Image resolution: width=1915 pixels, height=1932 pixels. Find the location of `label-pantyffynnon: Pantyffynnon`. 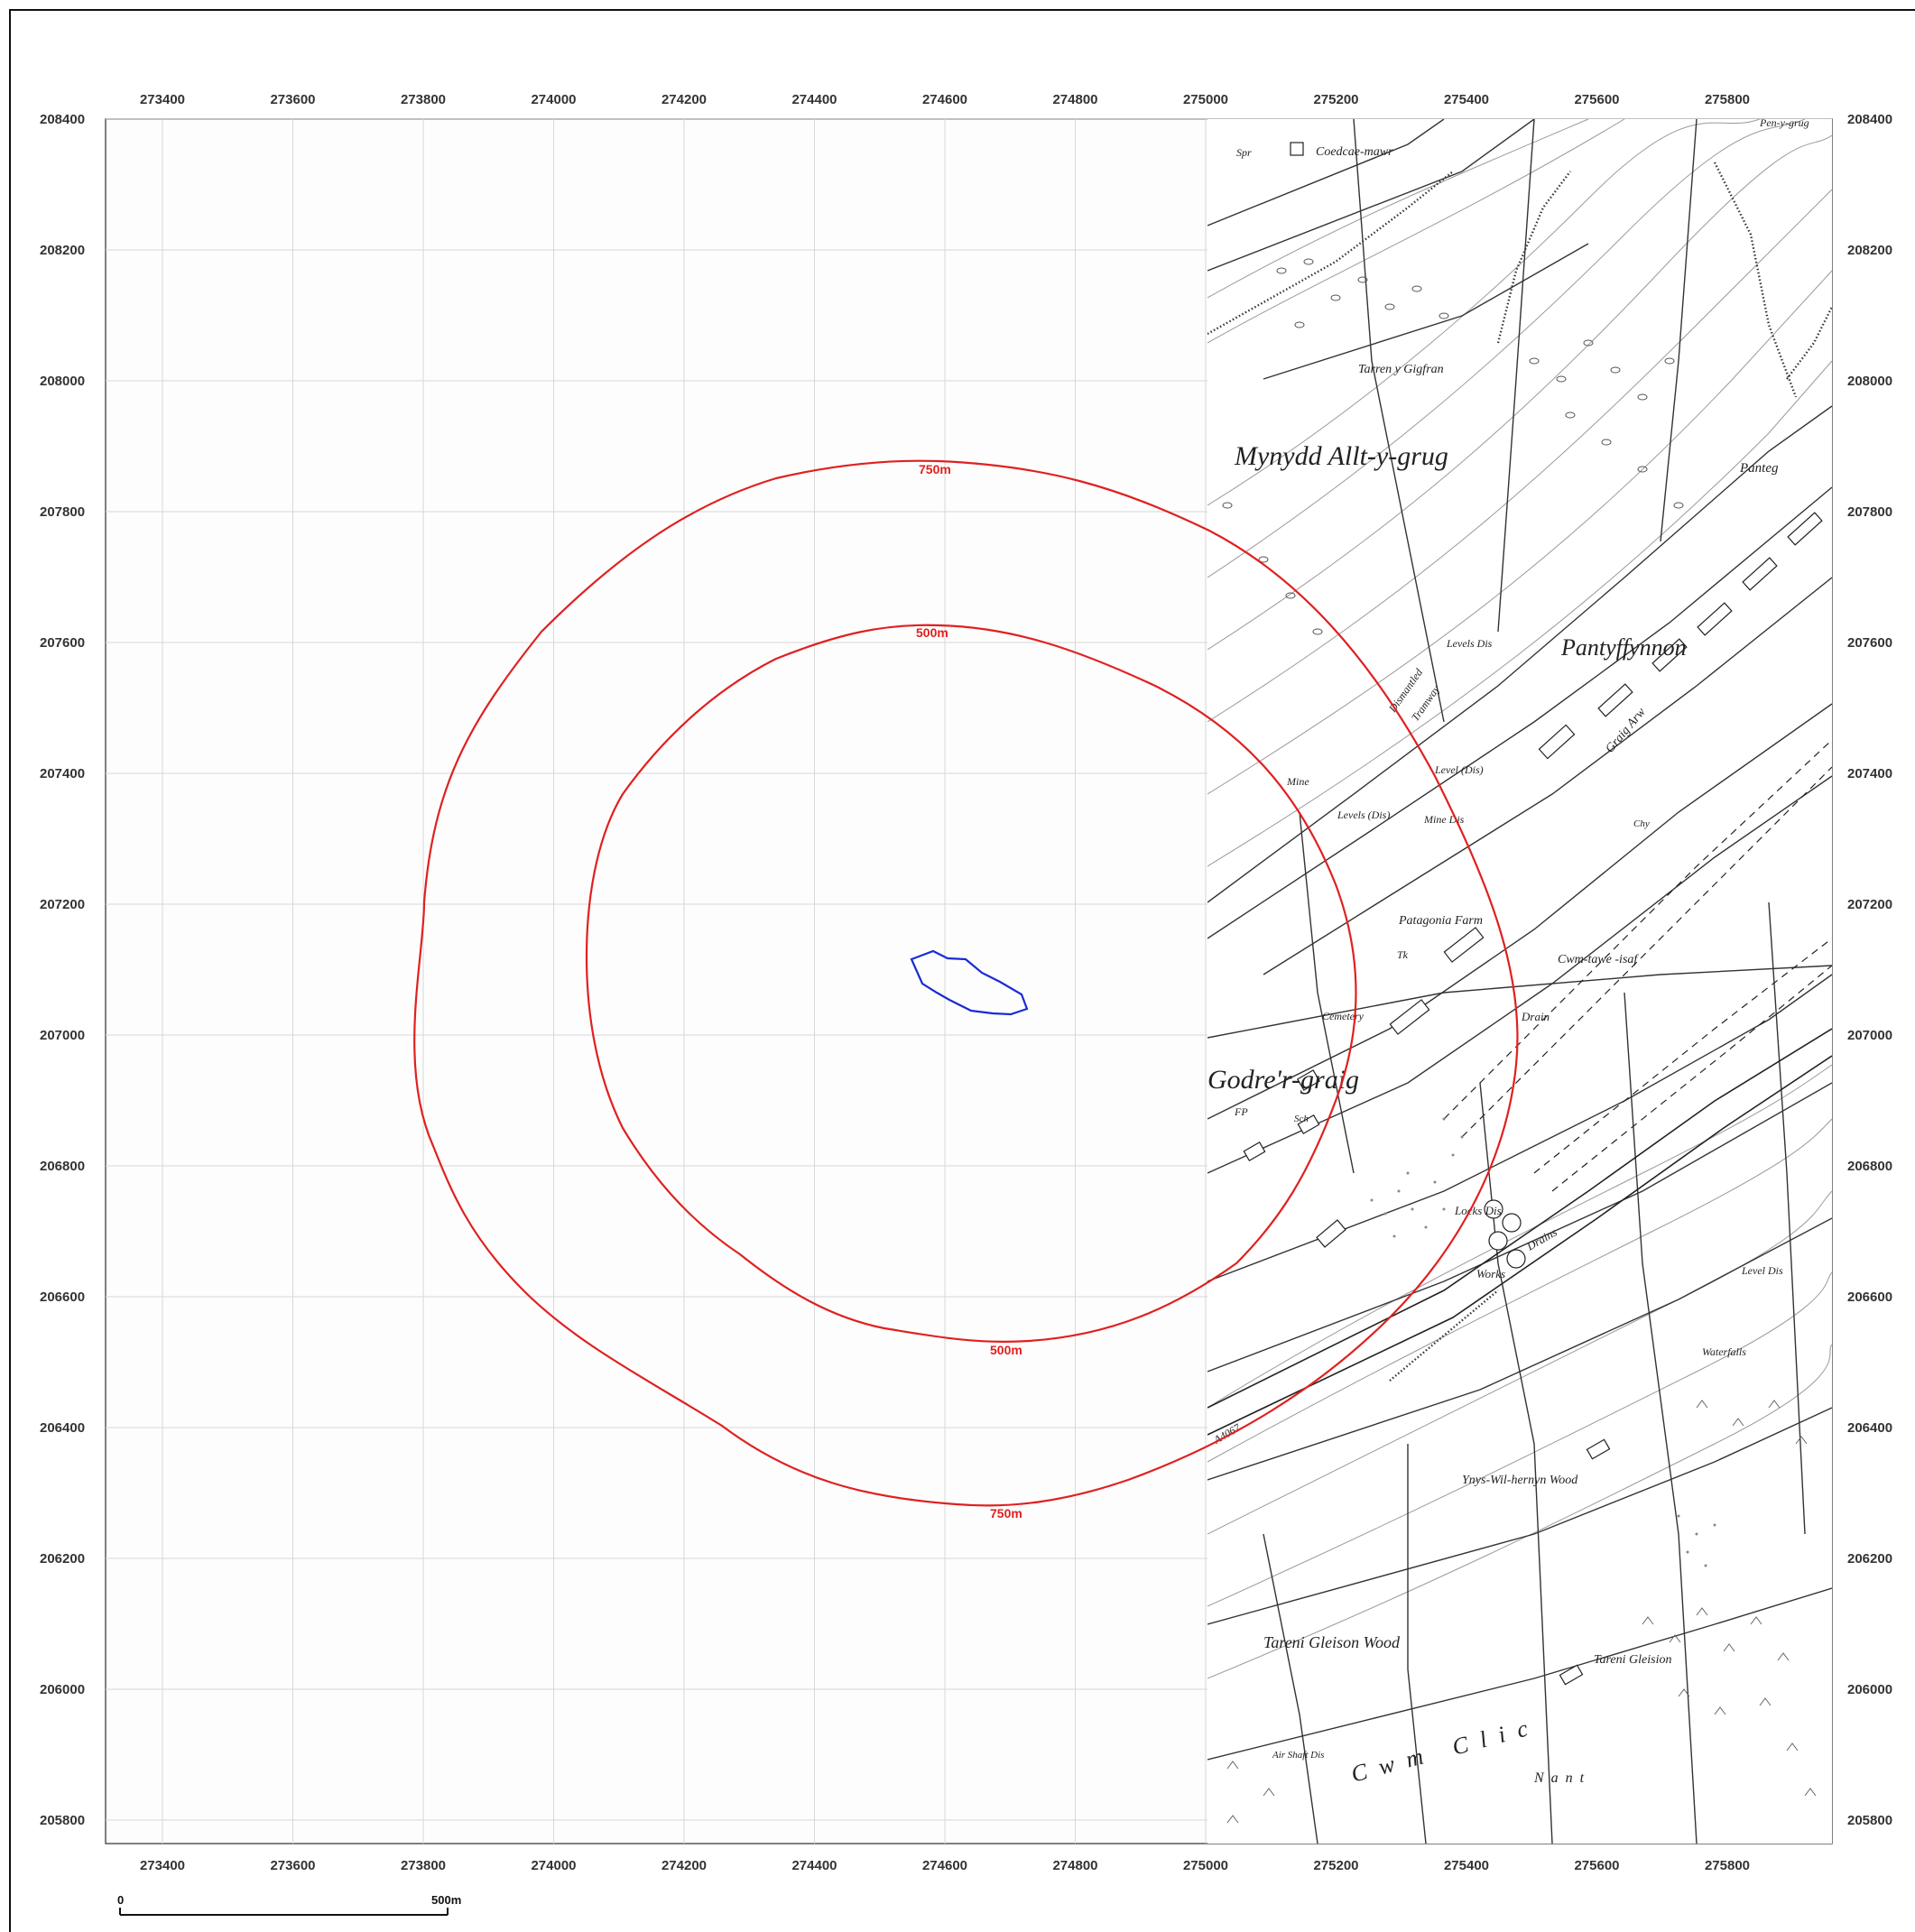

label-pantyffynnon: Pantyffynnon is located at coordinates (1623, 647).